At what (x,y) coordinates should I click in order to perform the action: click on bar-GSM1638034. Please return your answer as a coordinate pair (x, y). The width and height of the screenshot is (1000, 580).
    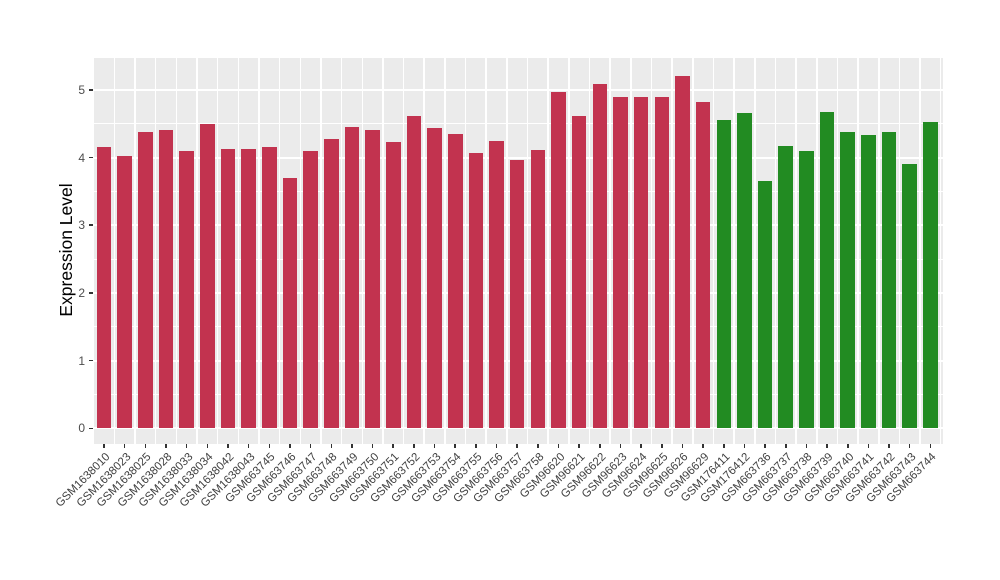
    Looking at the image, I should click on (207, 276).